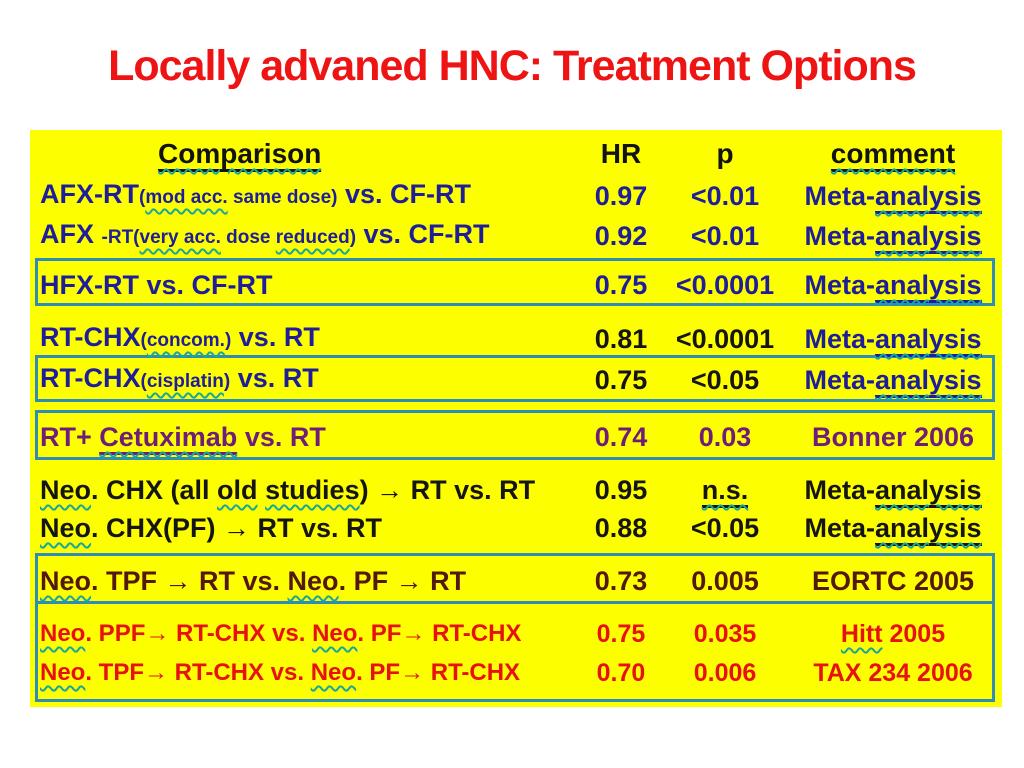  Describe the element at coordinates (198, 672) in the screenshot. I see `text-segment: . TPF→ RT-CHX vs.` at that location.